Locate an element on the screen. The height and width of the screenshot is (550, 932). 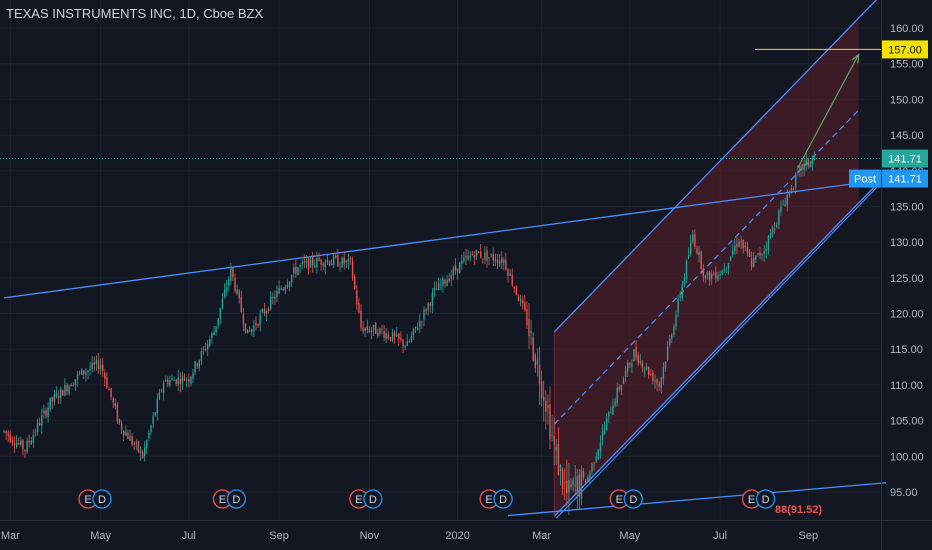
target-arrow-line is located at coordinates (828, 111).